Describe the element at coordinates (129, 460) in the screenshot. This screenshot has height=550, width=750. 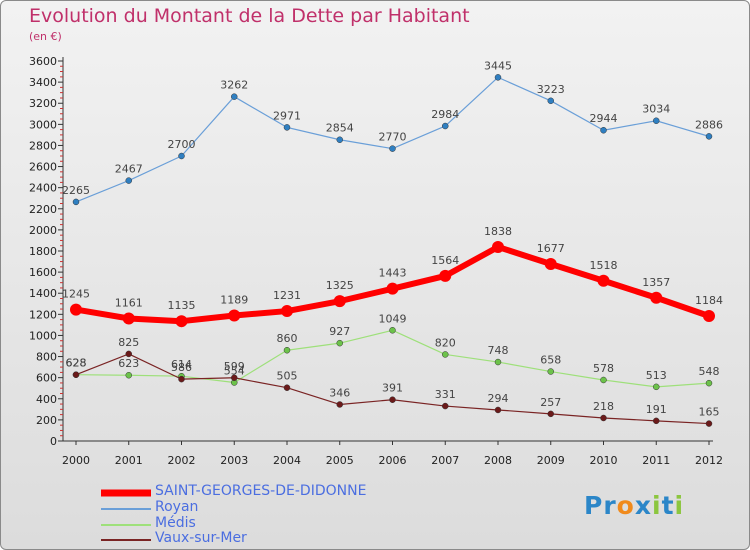
I see `x-tick-label: 2001` at that location.